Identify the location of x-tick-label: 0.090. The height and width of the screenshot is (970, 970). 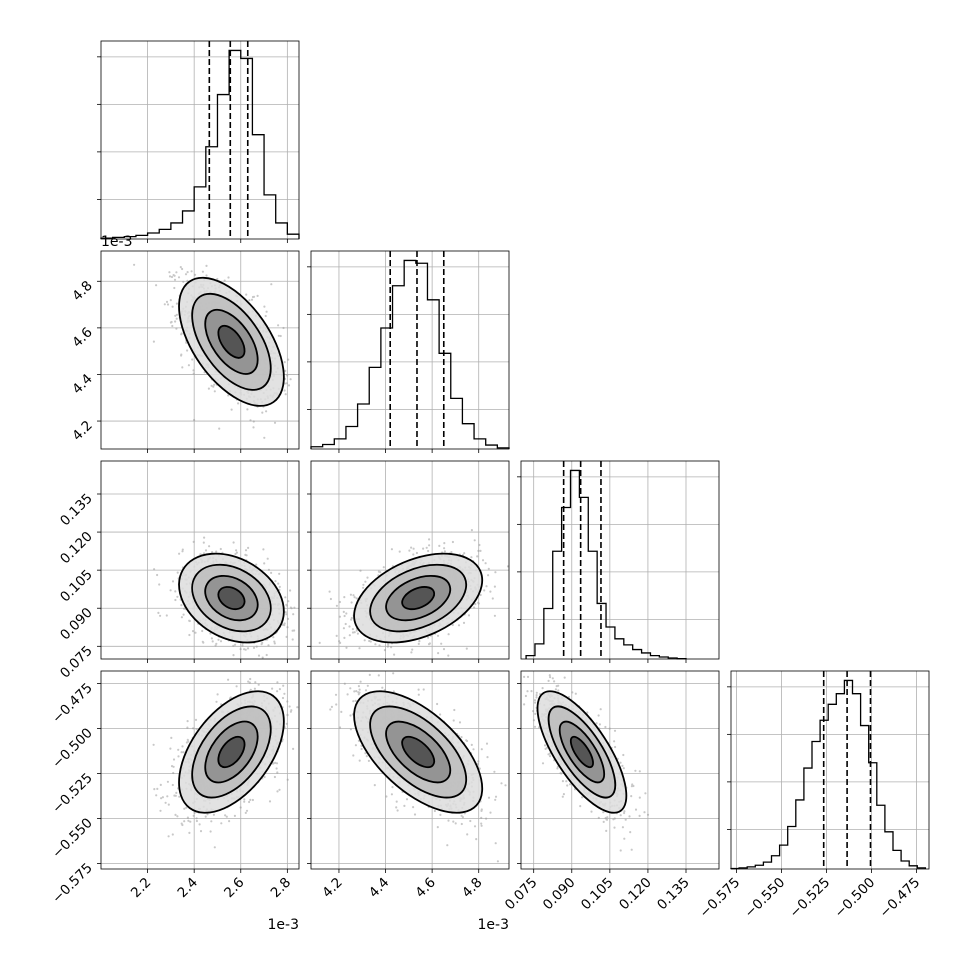
(559, 894).